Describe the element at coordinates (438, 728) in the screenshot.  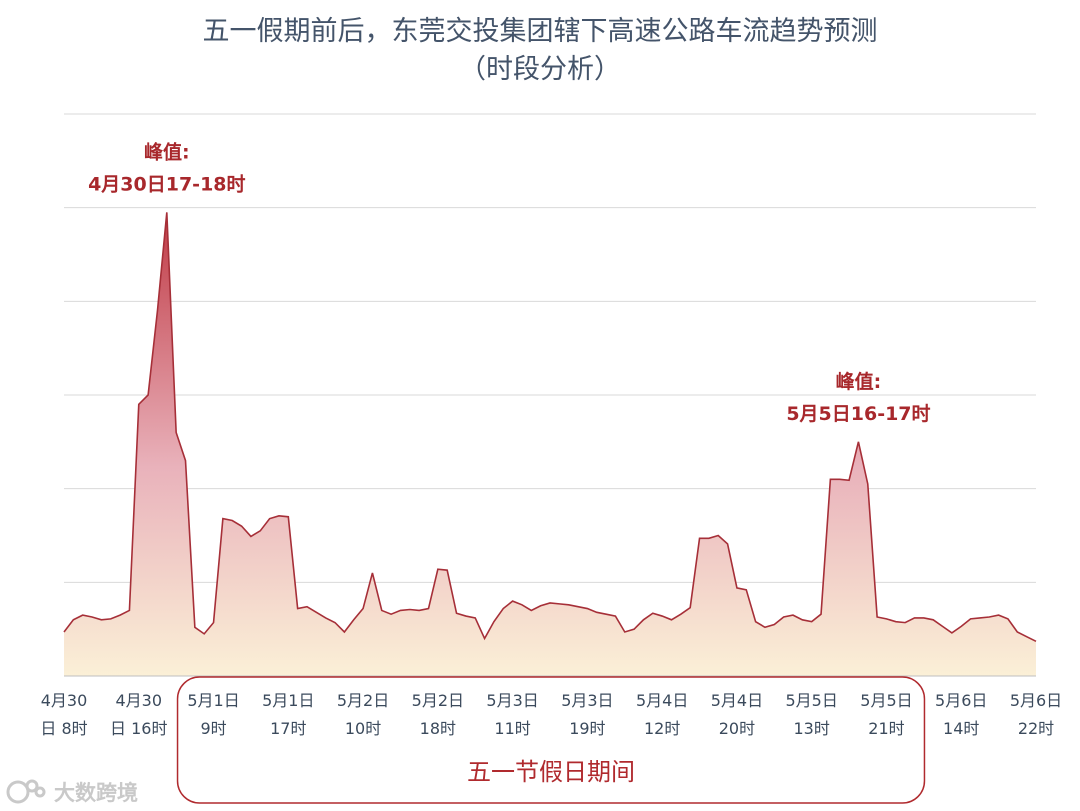
I see `x-tick-label-line2: 18时` at that location.